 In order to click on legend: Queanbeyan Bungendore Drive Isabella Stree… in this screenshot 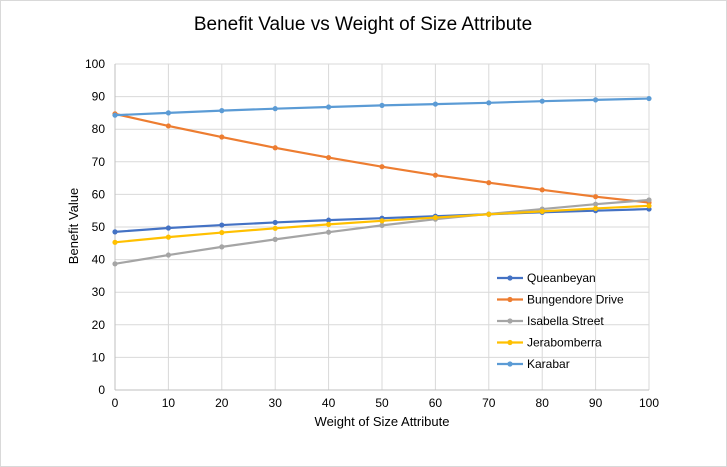, I will do `click(560, 321)`.